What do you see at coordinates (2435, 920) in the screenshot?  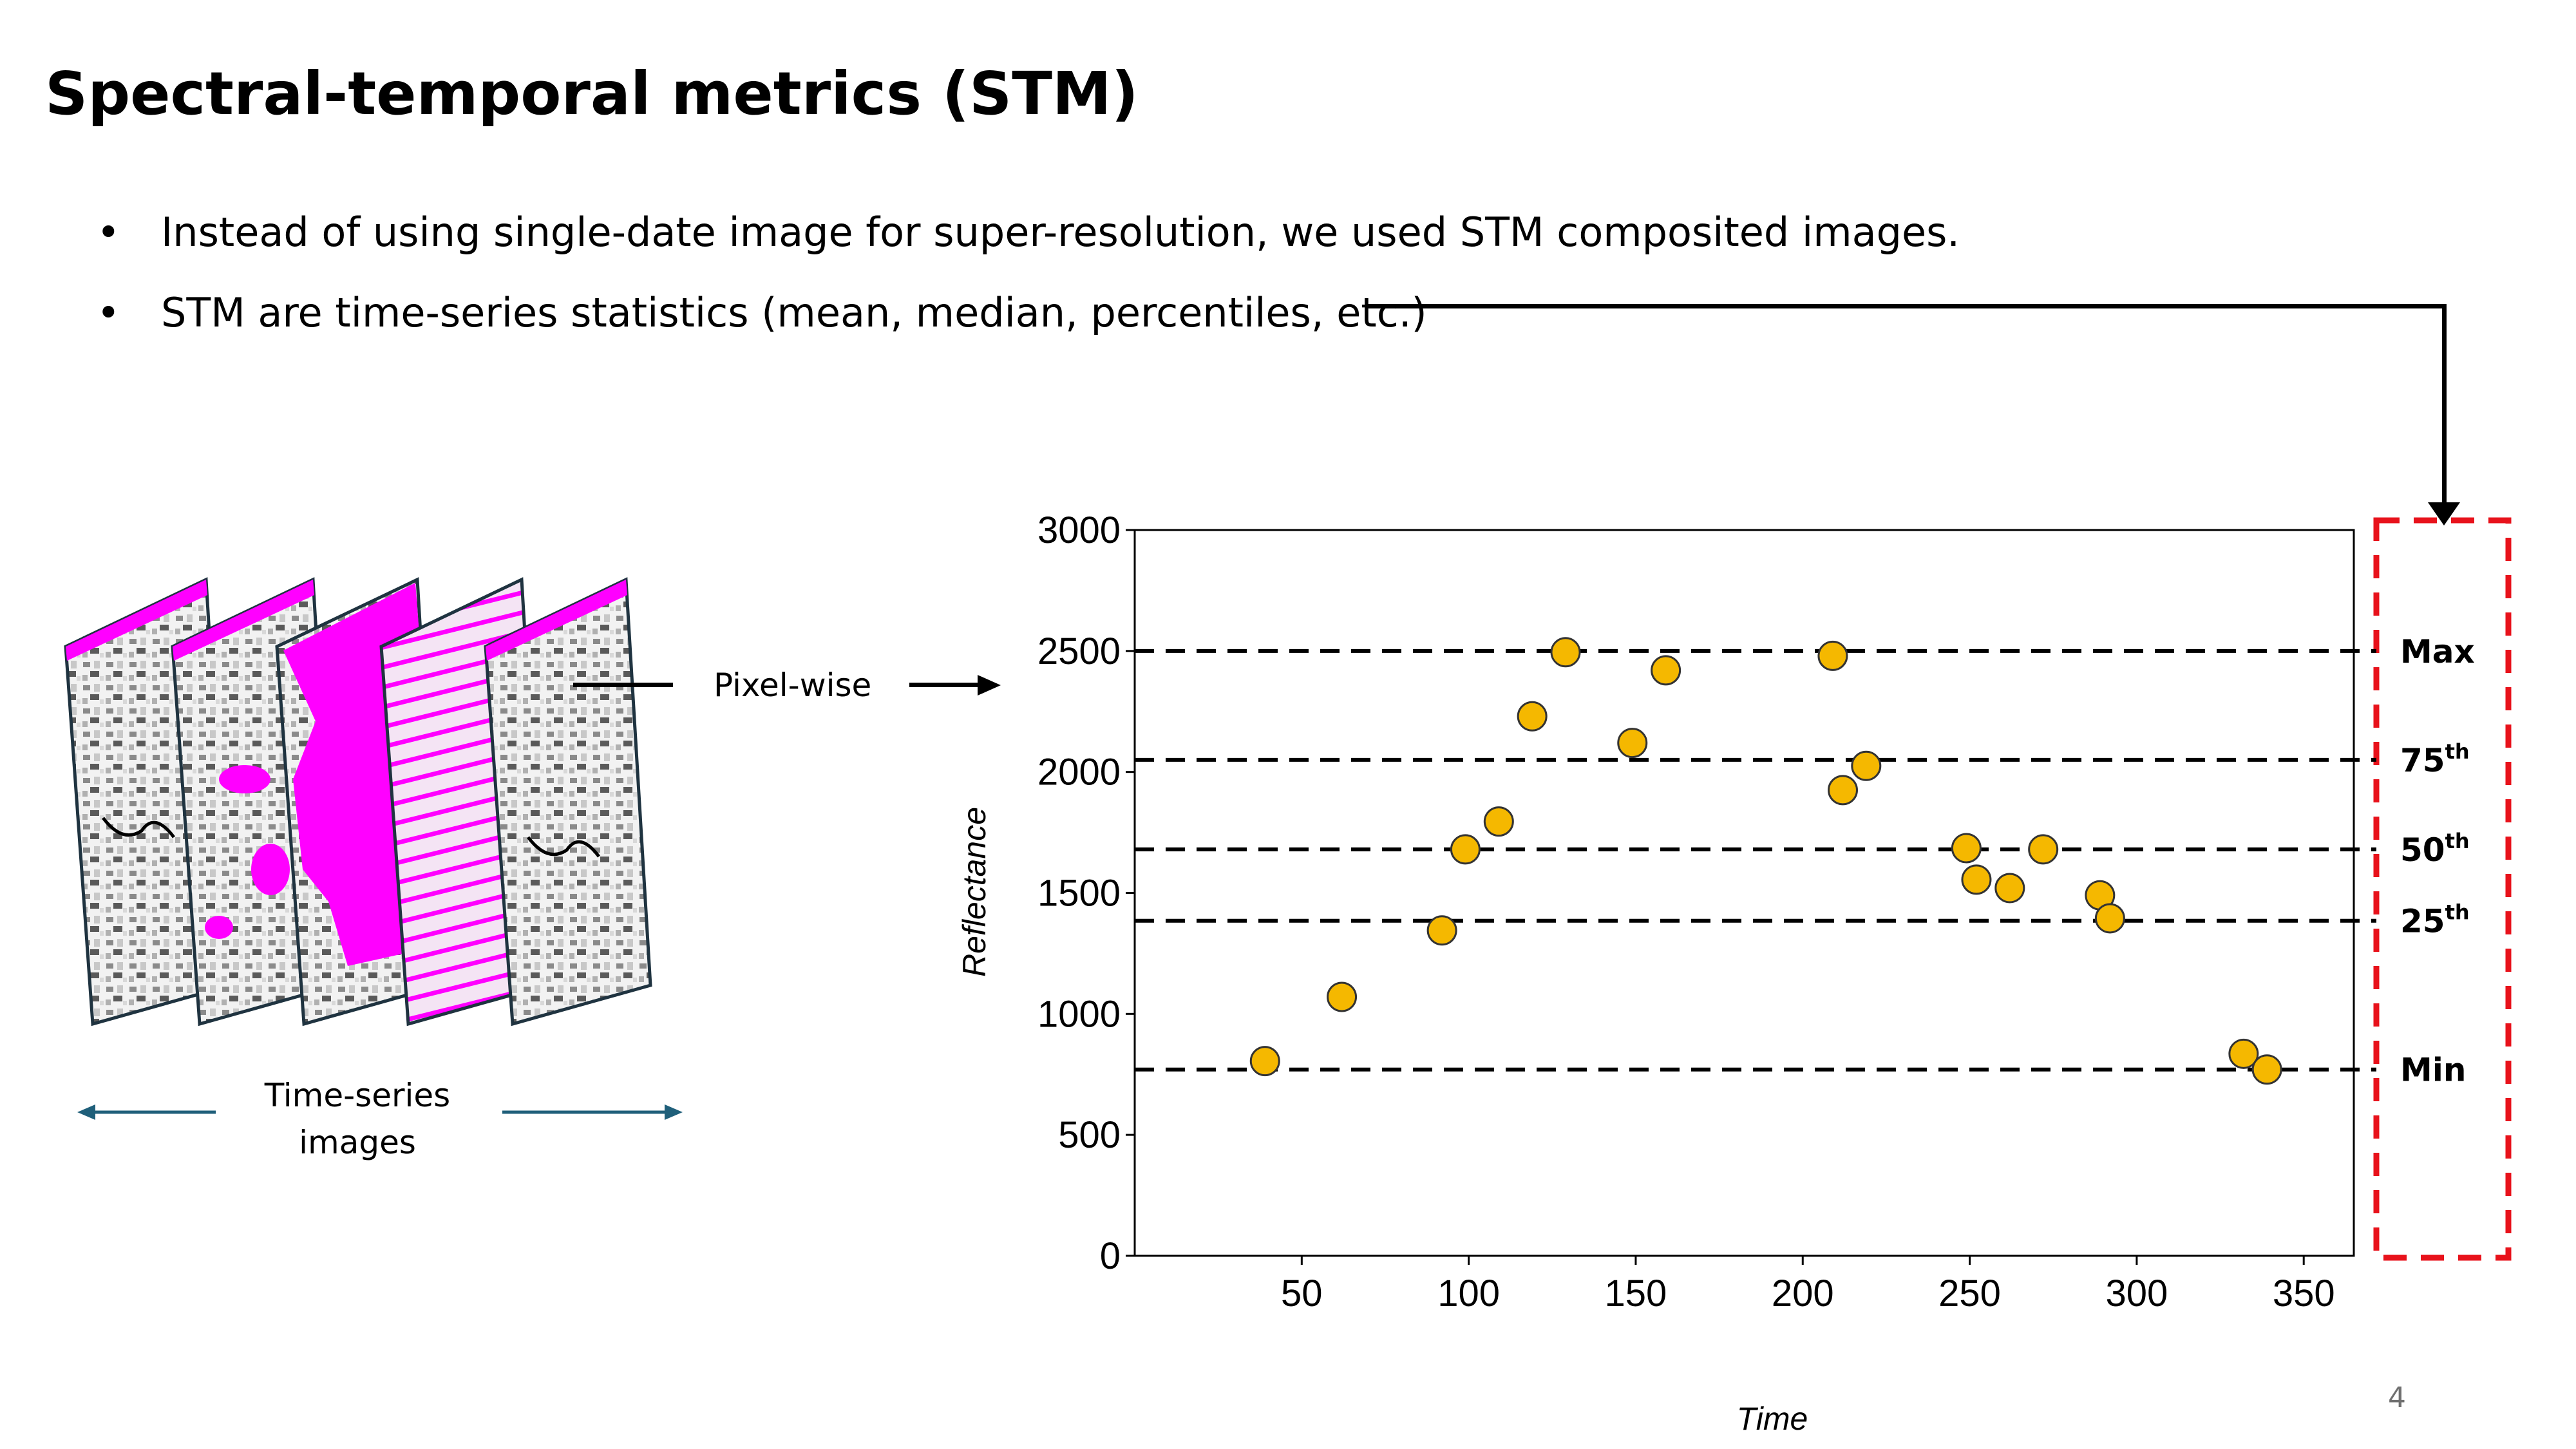 I see `stm-label-25: 25th` at bounding box center [2435, 920].